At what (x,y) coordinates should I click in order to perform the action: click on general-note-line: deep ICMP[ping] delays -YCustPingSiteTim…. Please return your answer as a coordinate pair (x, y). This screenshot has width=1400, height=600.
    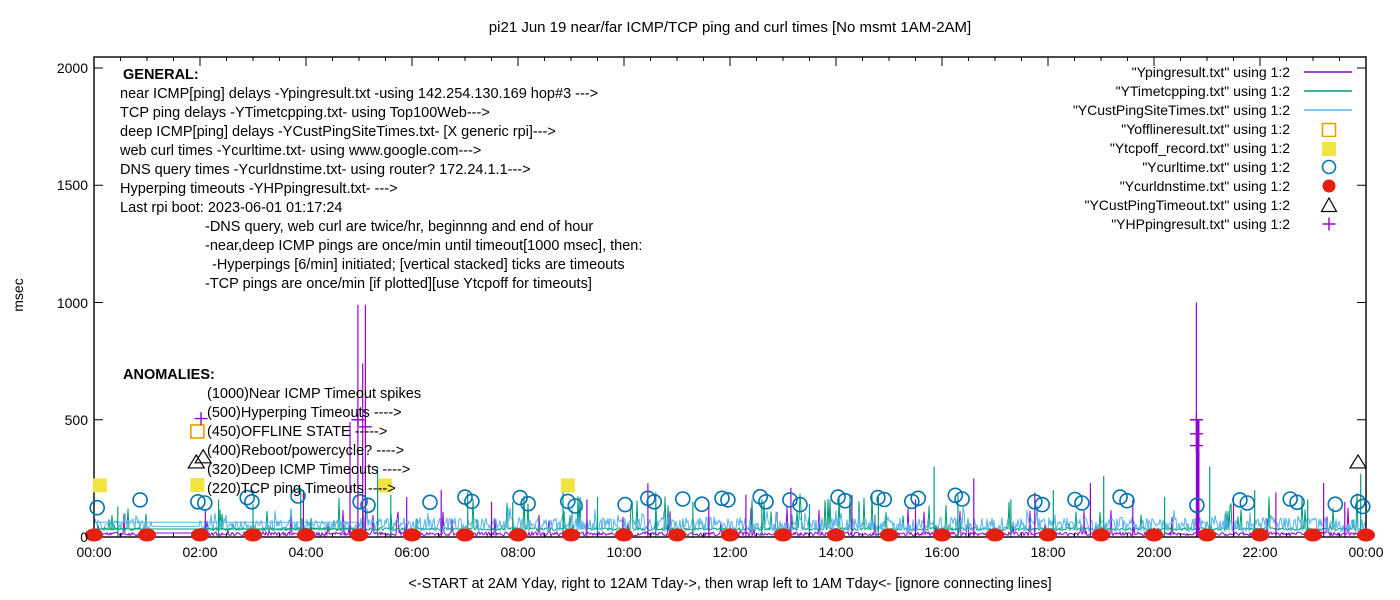
    Looking at the image, I should click on (338, 132).